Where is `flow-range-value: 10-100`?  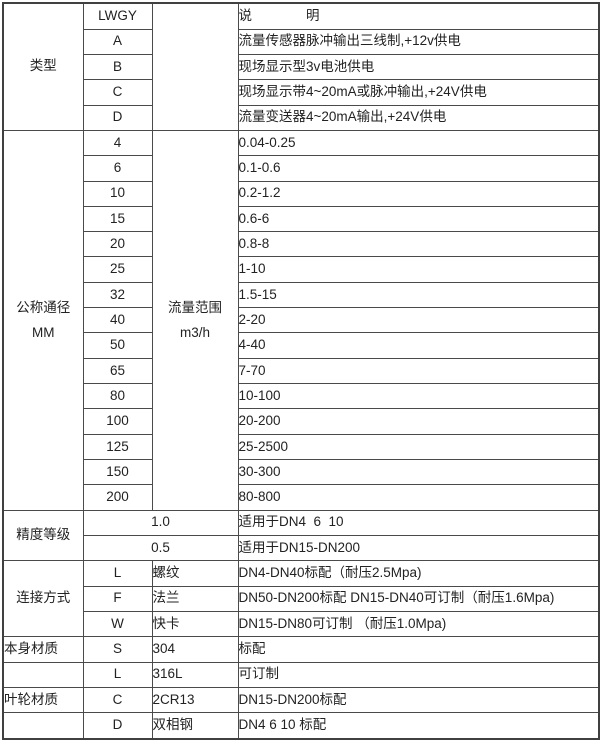 flow-range-value: 10-100 is located at coordinates (418, 396).